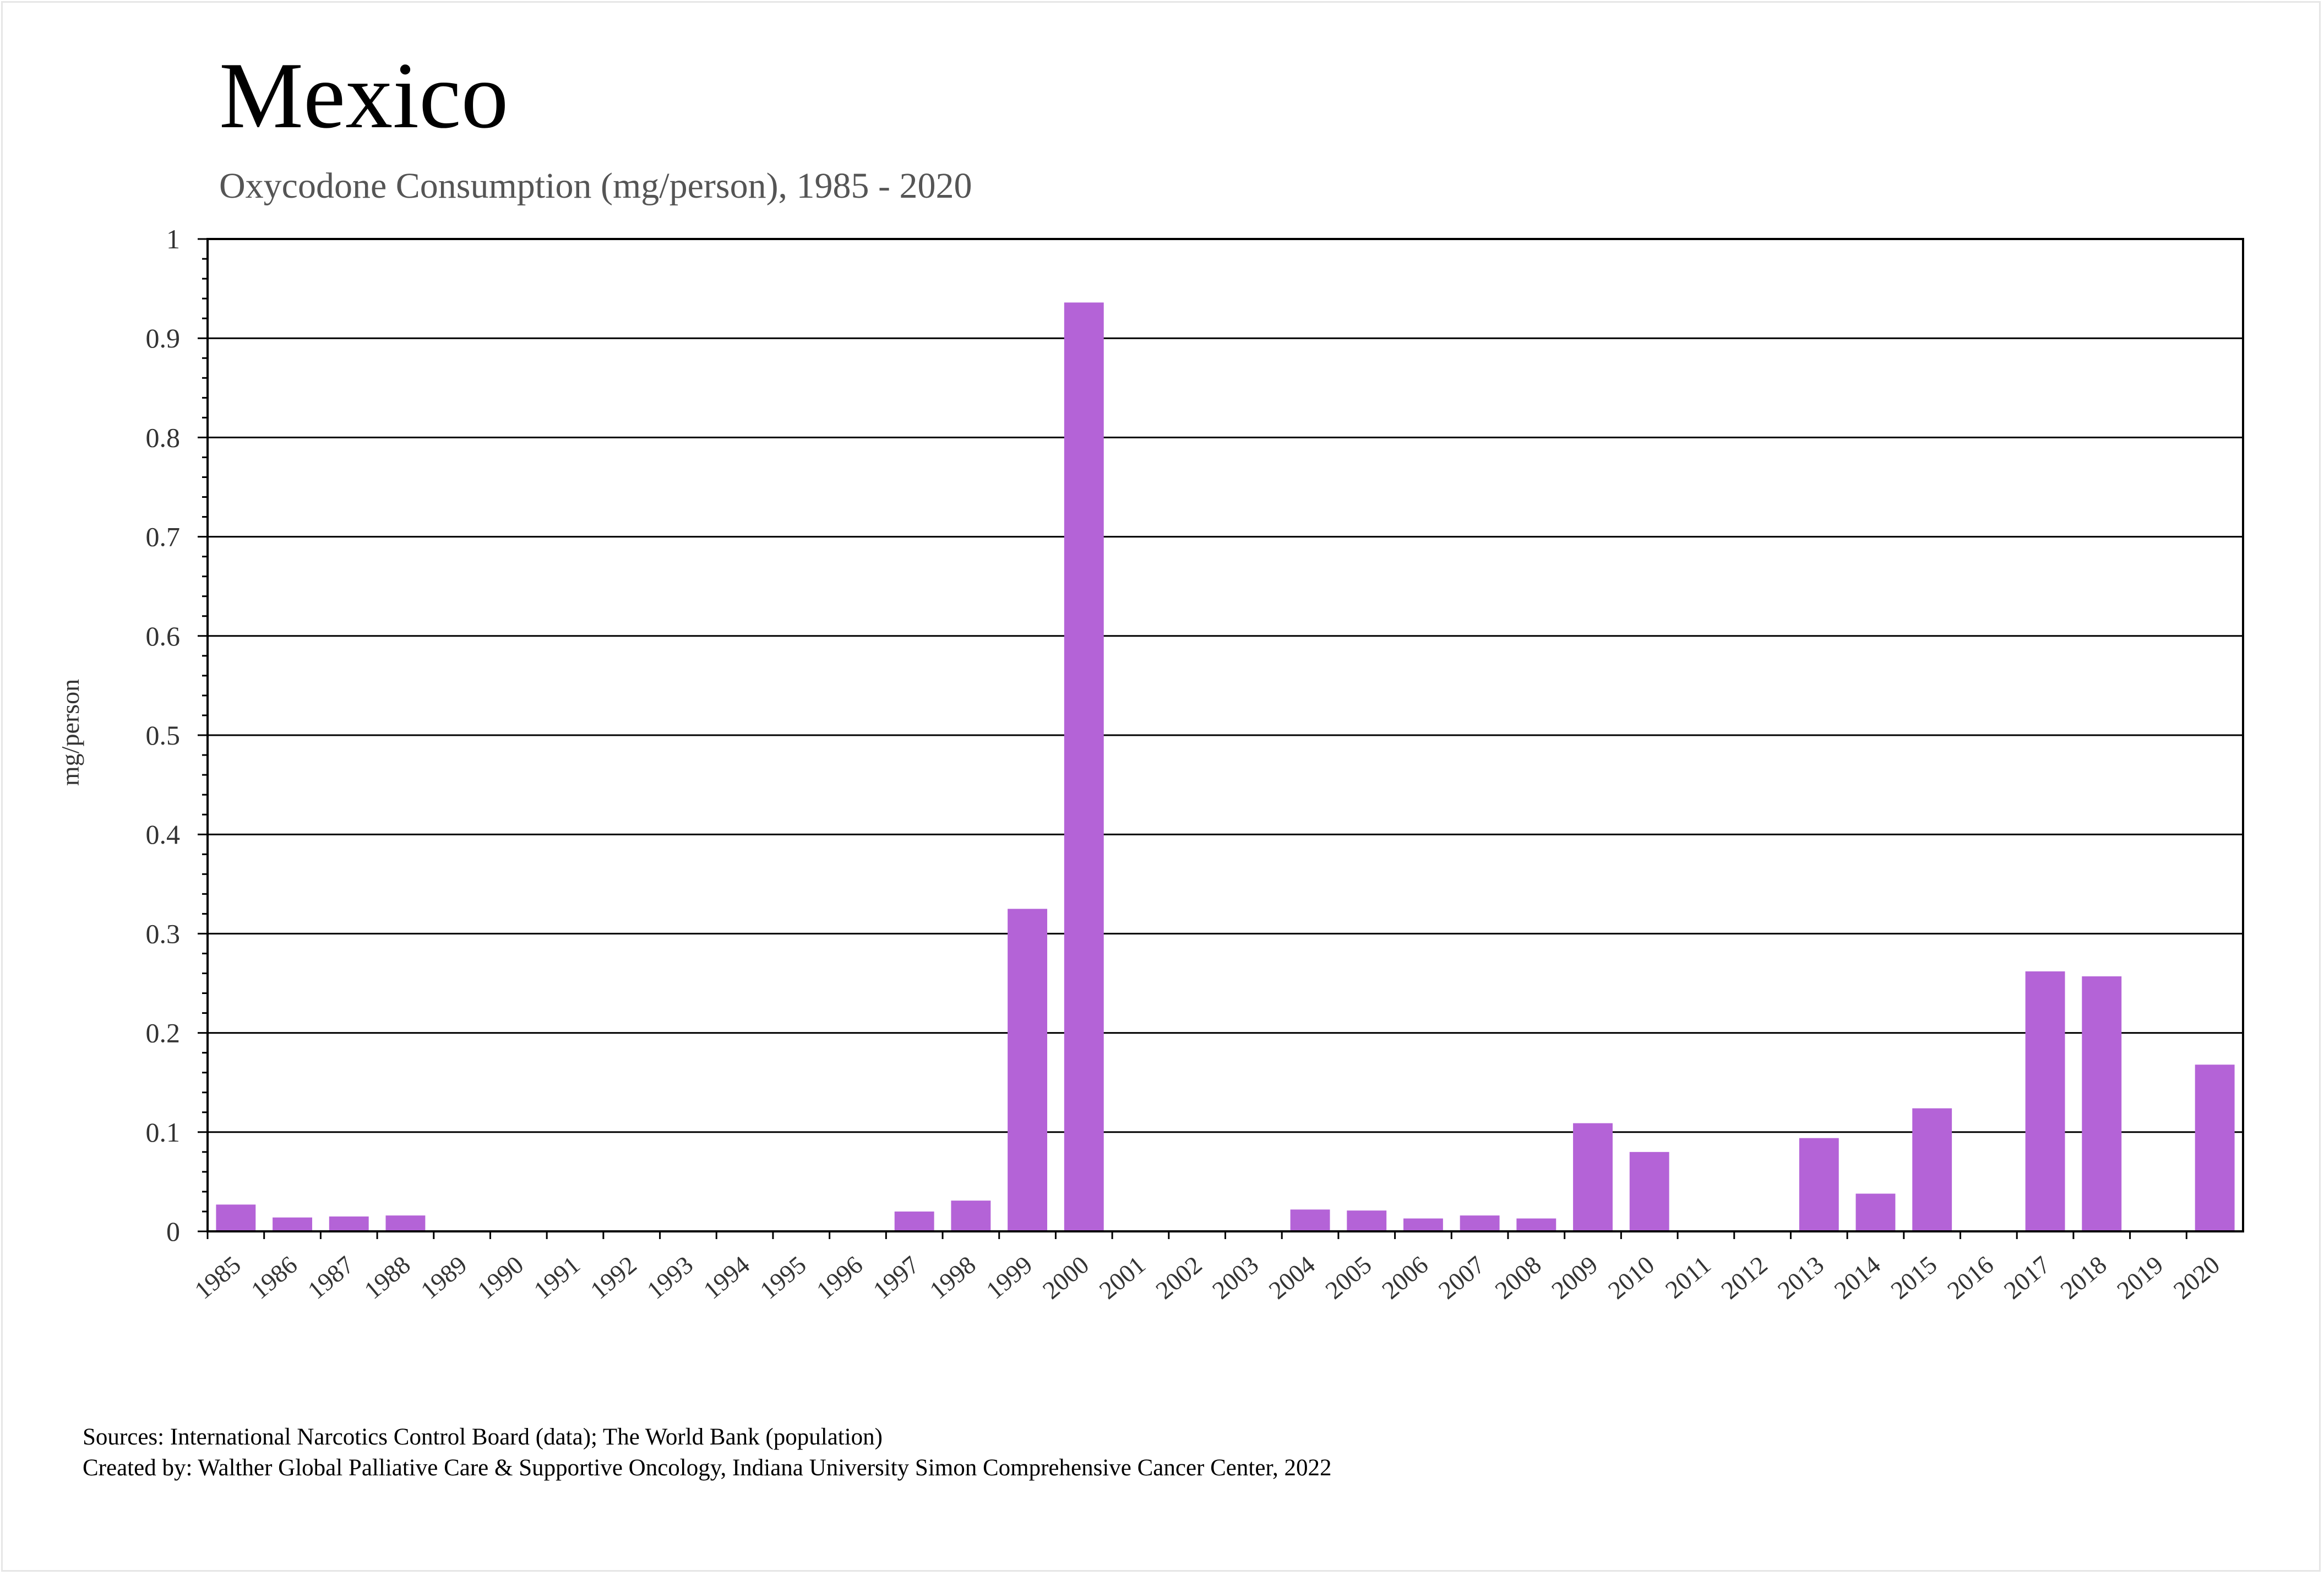 The height and width of the screenshot is (1575, 2324). I want to click on bar-2006, so click(1423, 1224).